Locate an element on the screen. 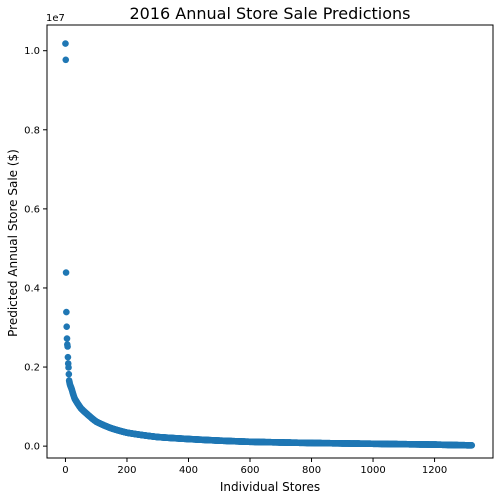 The height and width of the screenshot is (501, 504). x-tick-label: 0 is located at coordinates (65, 470).